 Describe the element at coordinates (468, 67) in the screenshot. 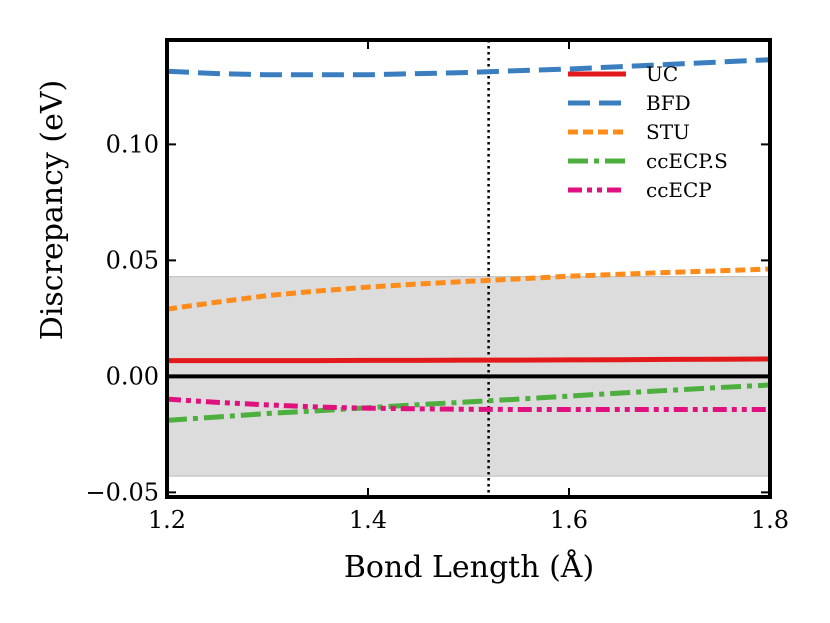

I see `series-line-bfd` at that location.